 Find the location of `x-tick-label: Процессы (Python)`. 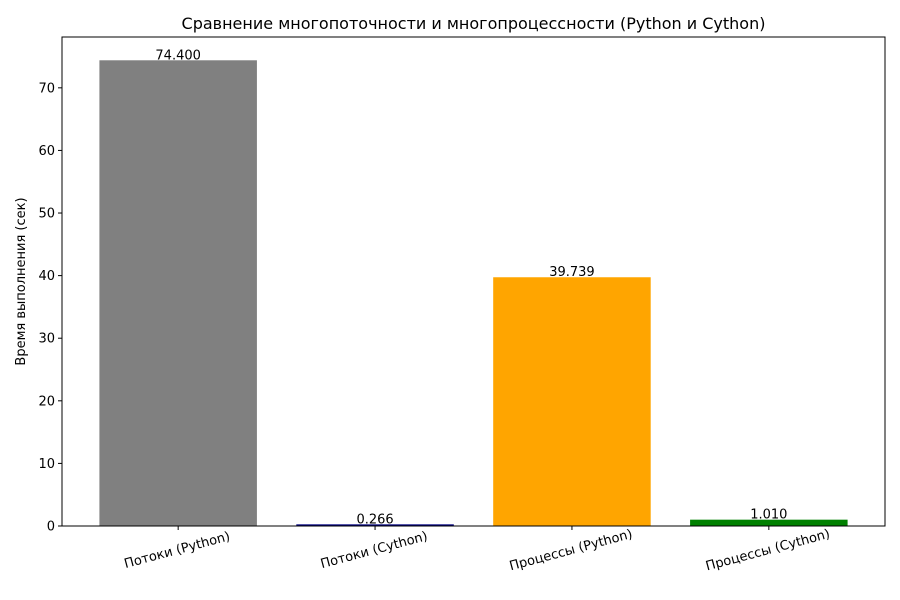

x-tick-label: Процессы (Python) is located at coordinates (571, 550).